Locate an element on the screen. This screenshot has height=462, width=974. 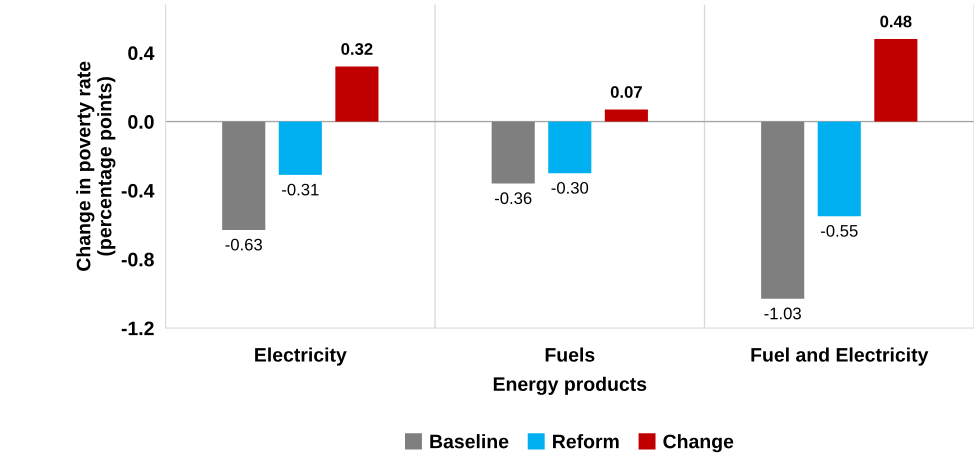
y-tick-label: 0.0 is located at coordinates (141, 122).